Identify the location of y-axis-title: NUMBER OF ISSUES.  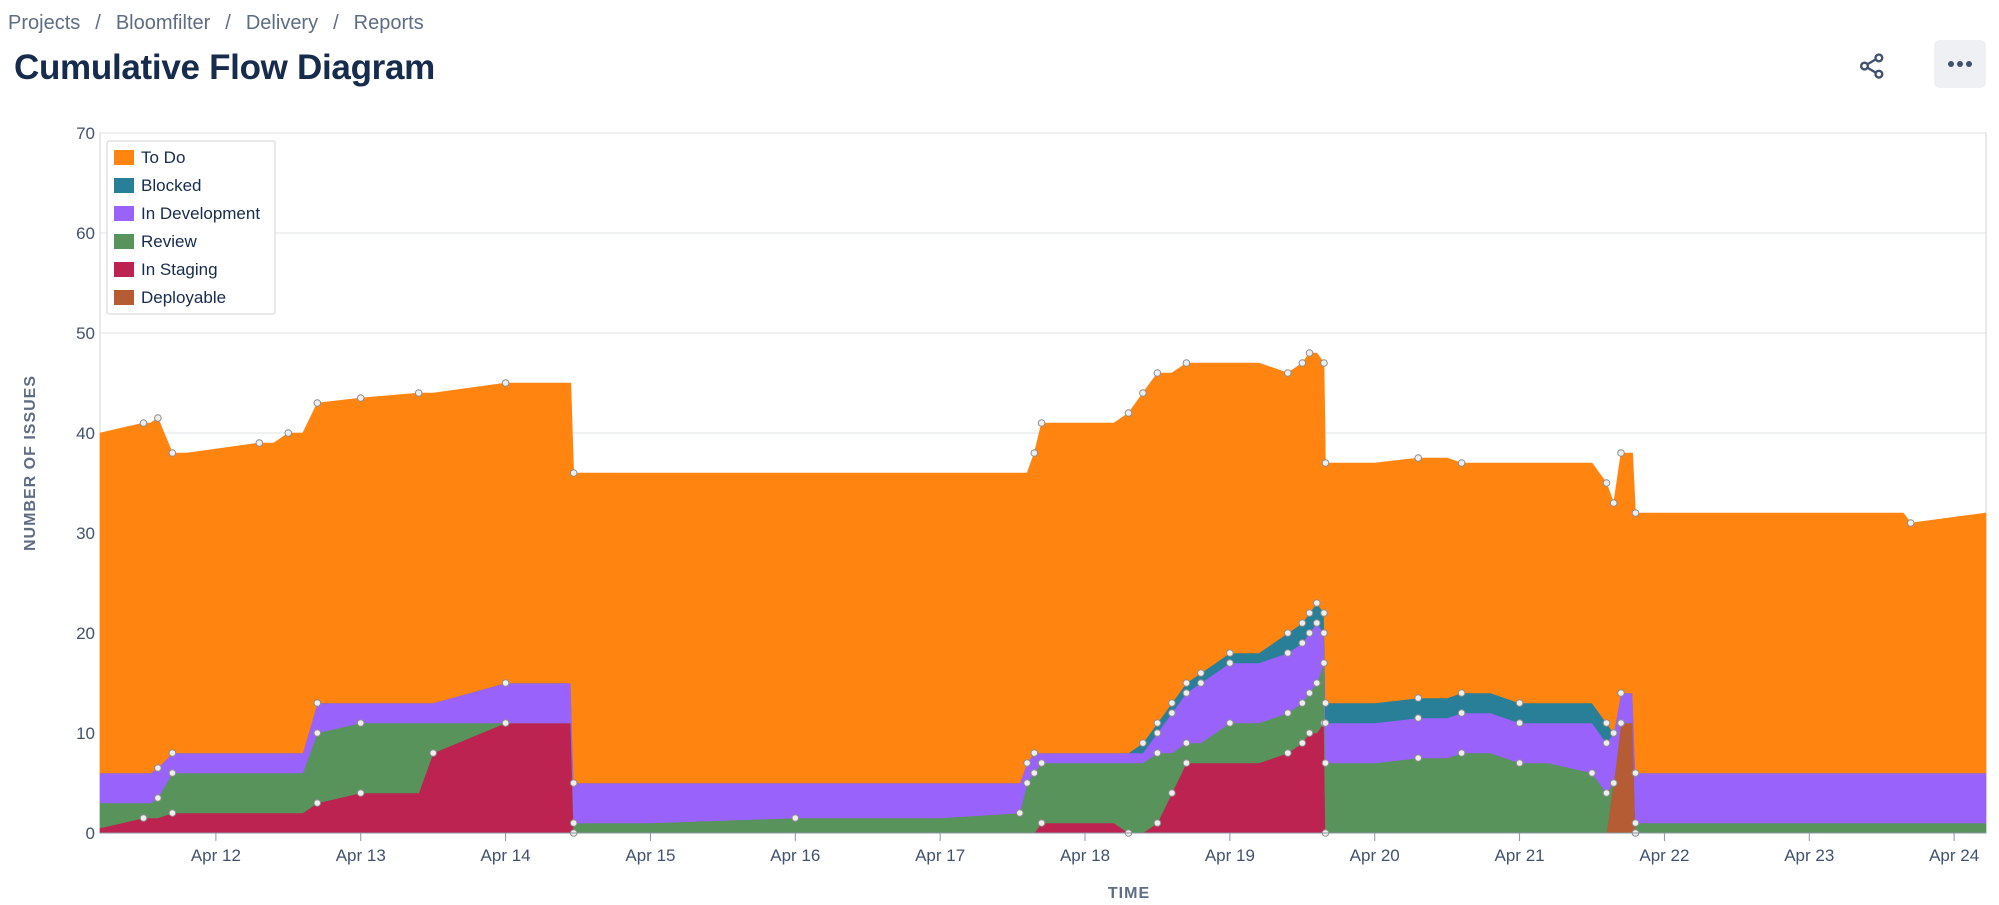
(30, 463).